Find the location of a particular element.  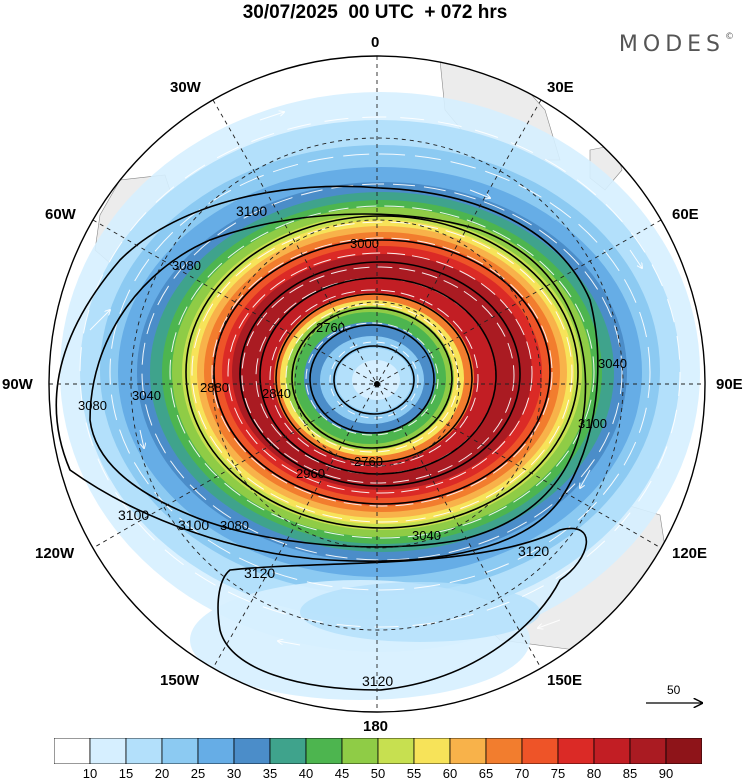

label-2880-left: 2880 is located at coordinates (214, 387).